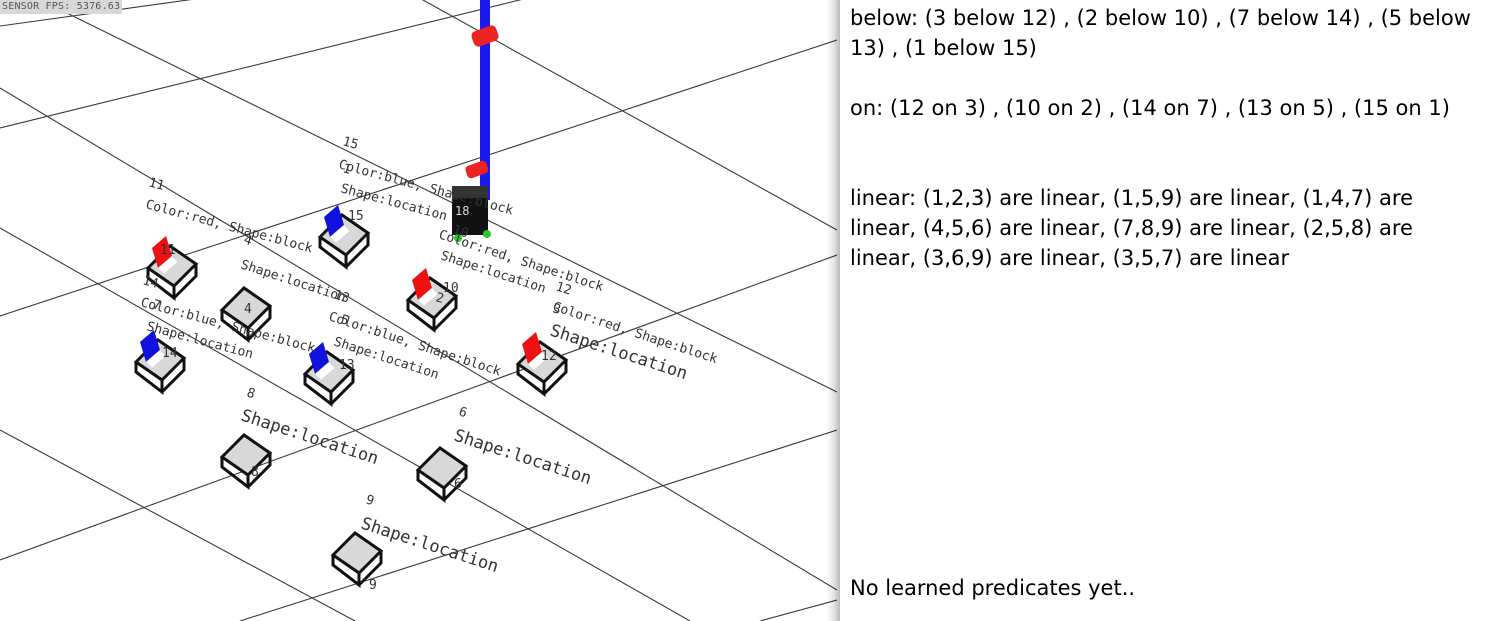  What do you see at coordinates (170, 353) in the screenshot?
I see `object-marker: 14` at bounding box center [170, 353].